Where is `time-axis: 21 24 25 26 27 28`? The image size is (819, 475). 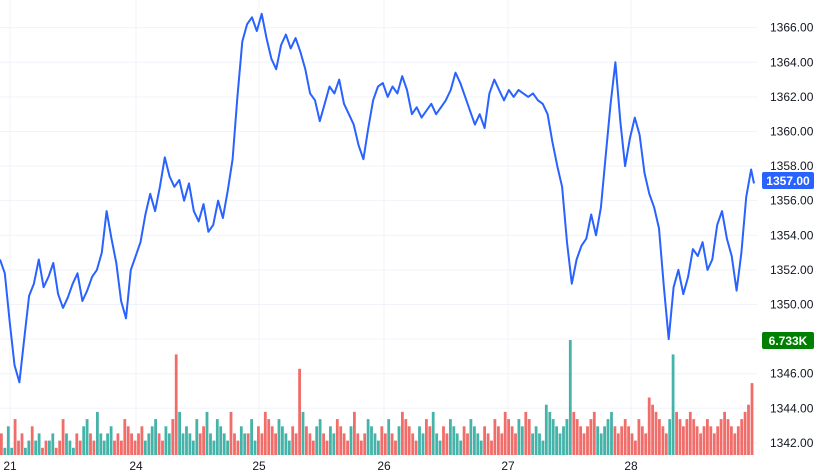 time-axis: 21 24 25 26 27 28 is located at coordinates (320, 466).